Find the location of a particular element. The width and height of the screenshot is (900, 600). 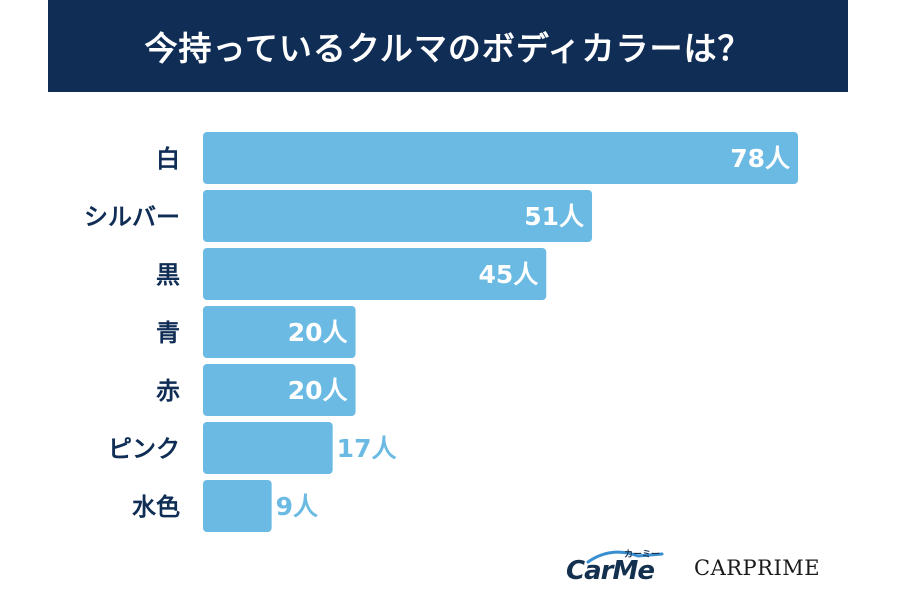

car-roof-icon is located at coordinates (625, 557).